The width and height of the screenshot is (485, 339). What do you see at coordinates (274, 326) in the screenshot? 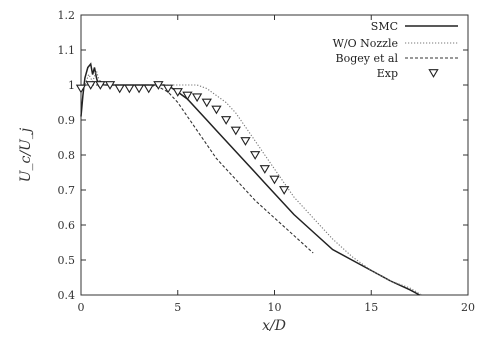
I see `x-axis-label: x/D` at bounding box center [274, 326].